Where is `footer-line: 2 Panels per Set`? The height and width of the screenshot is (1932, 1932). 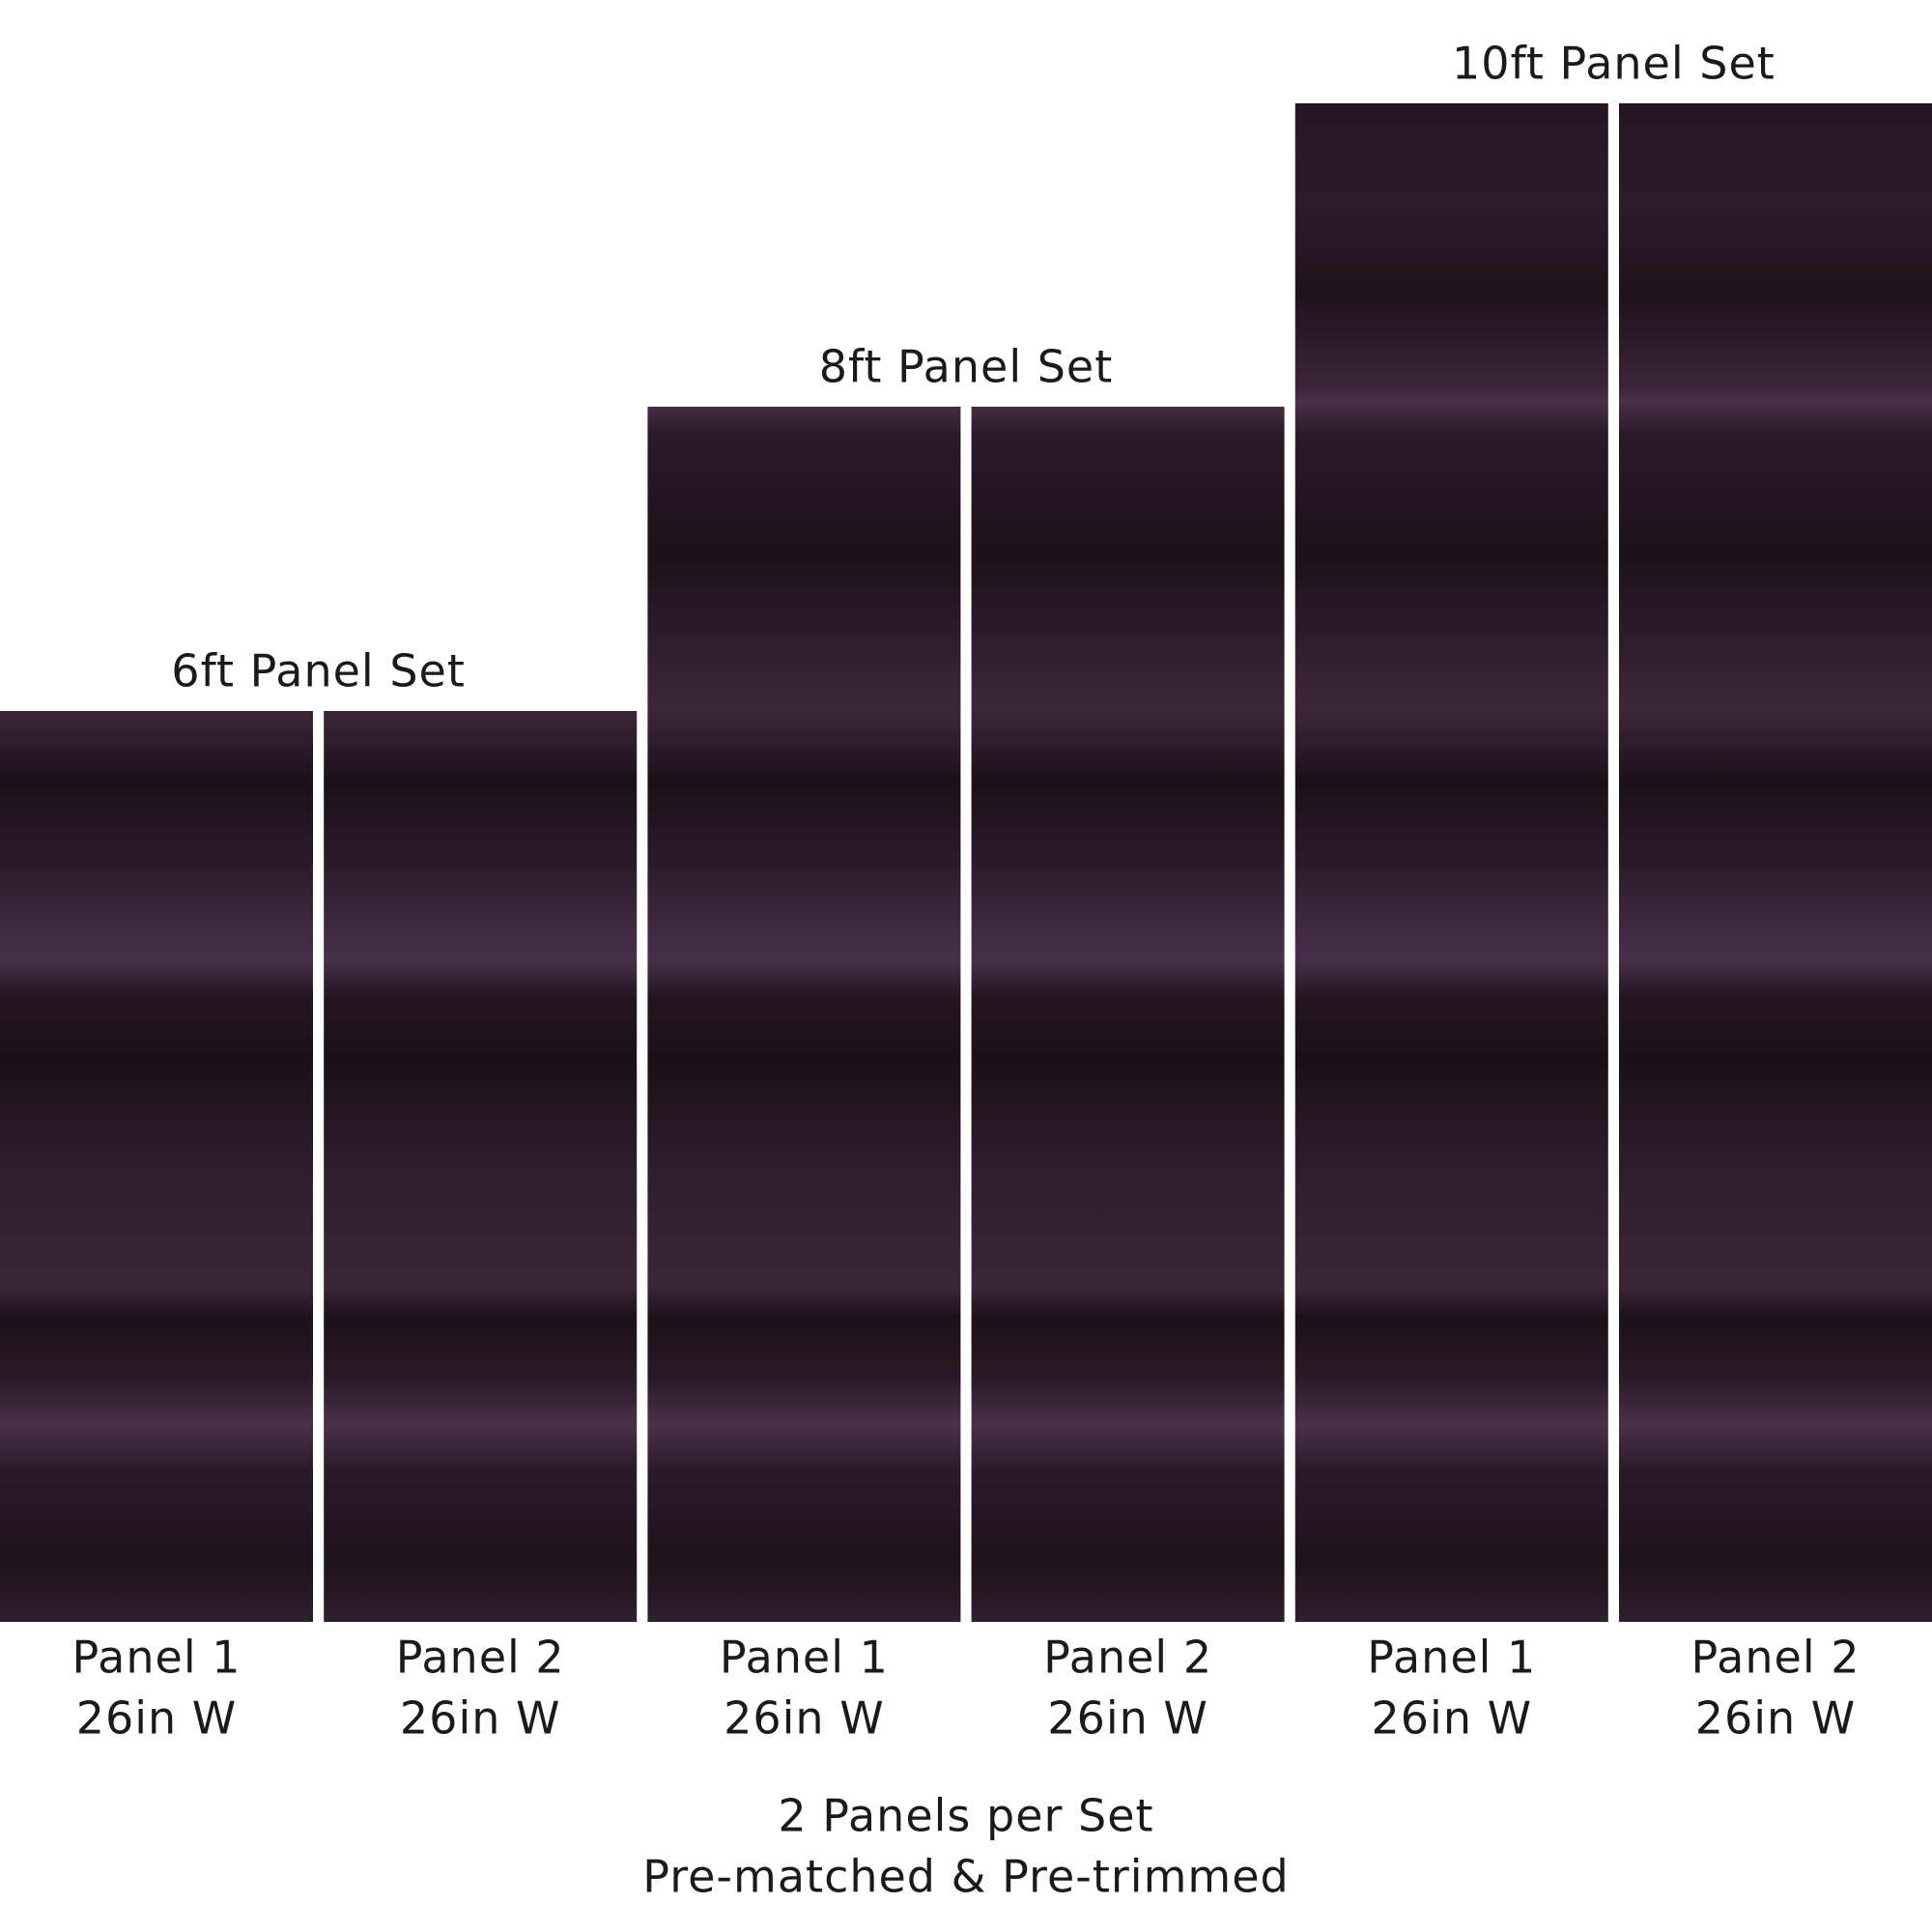 footer-line: 2 Panels per Set is located at coordinates (965, 1816).